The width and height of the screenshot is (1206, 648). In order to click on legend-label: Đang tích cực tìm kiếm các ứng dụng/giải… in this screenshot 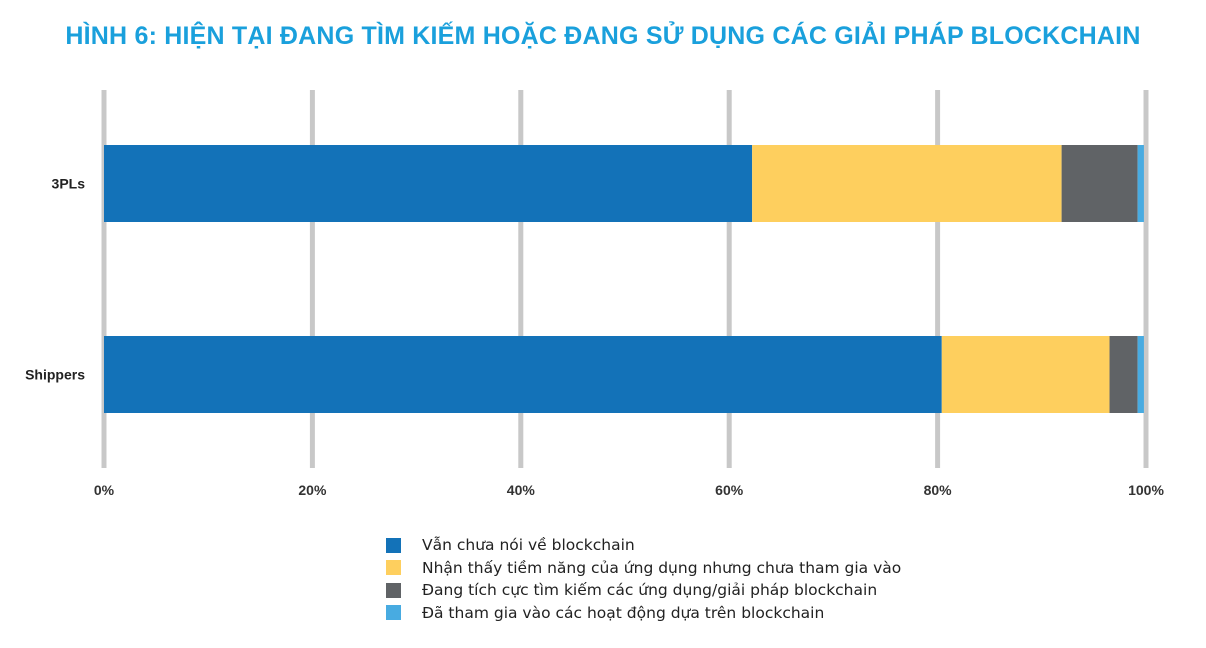, I will do `click(650, 590)`.